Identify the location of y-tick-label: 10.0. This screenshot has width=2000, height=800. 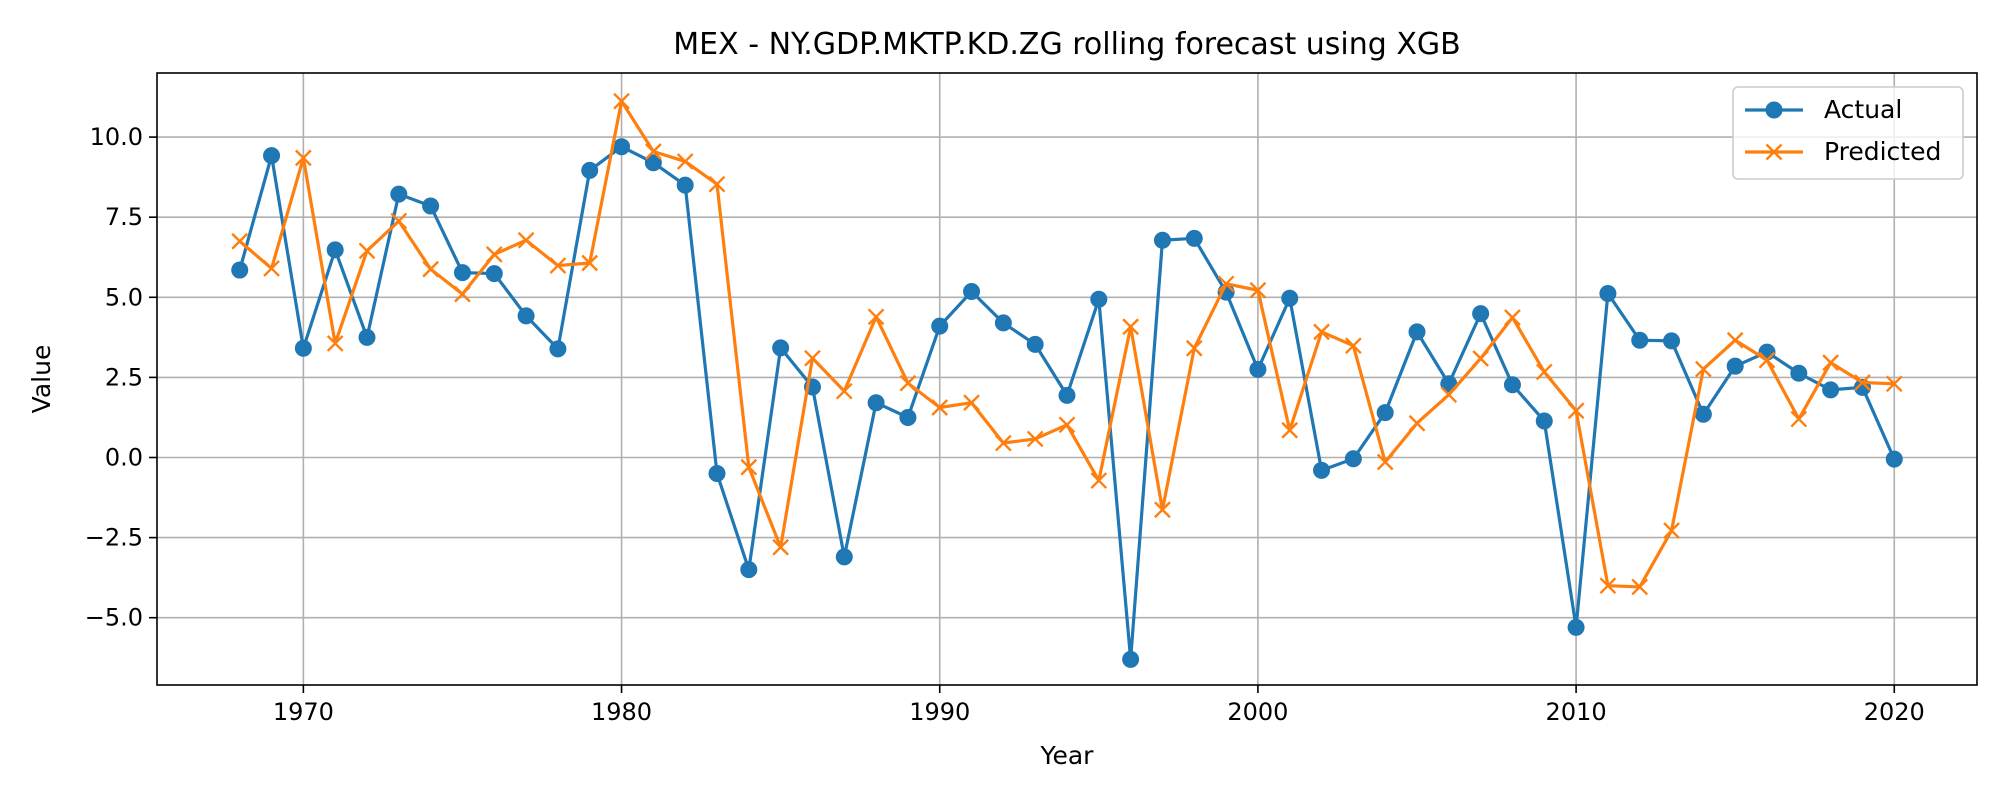
(116, 137).